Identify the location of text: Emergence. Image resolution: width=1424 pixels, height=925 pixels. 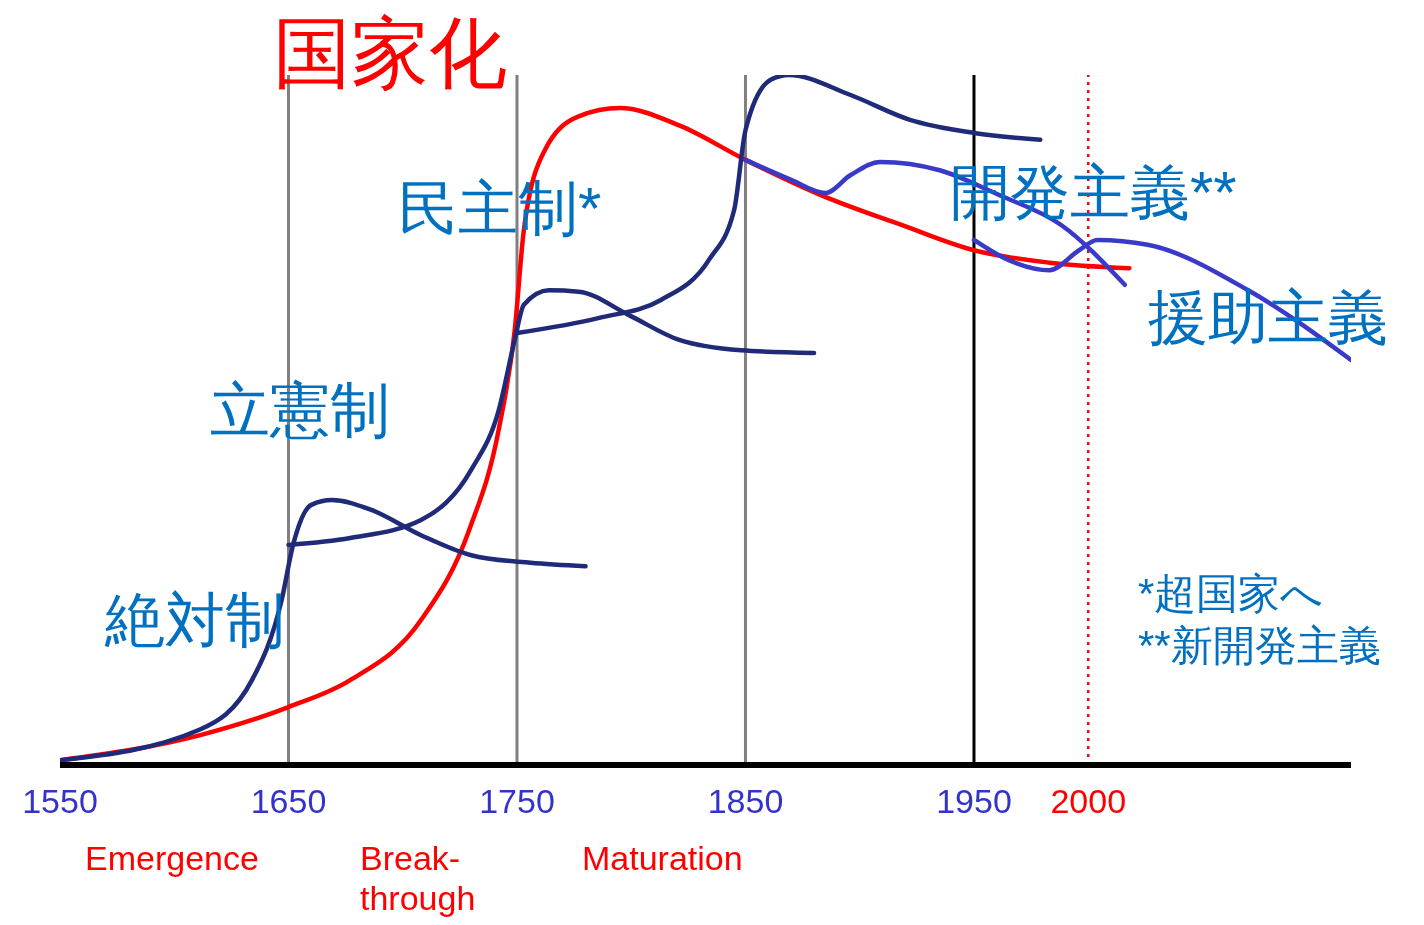
(172, 858).